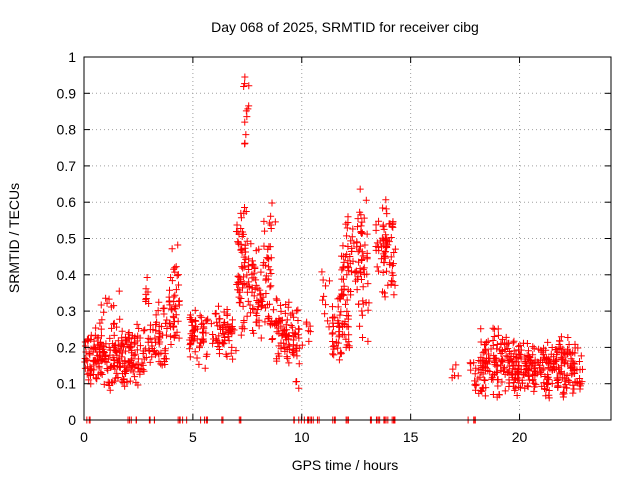  Describe the element at coordinates (67, 166) in the screenshot. I see `y-tick-label: 0.7` at that location.